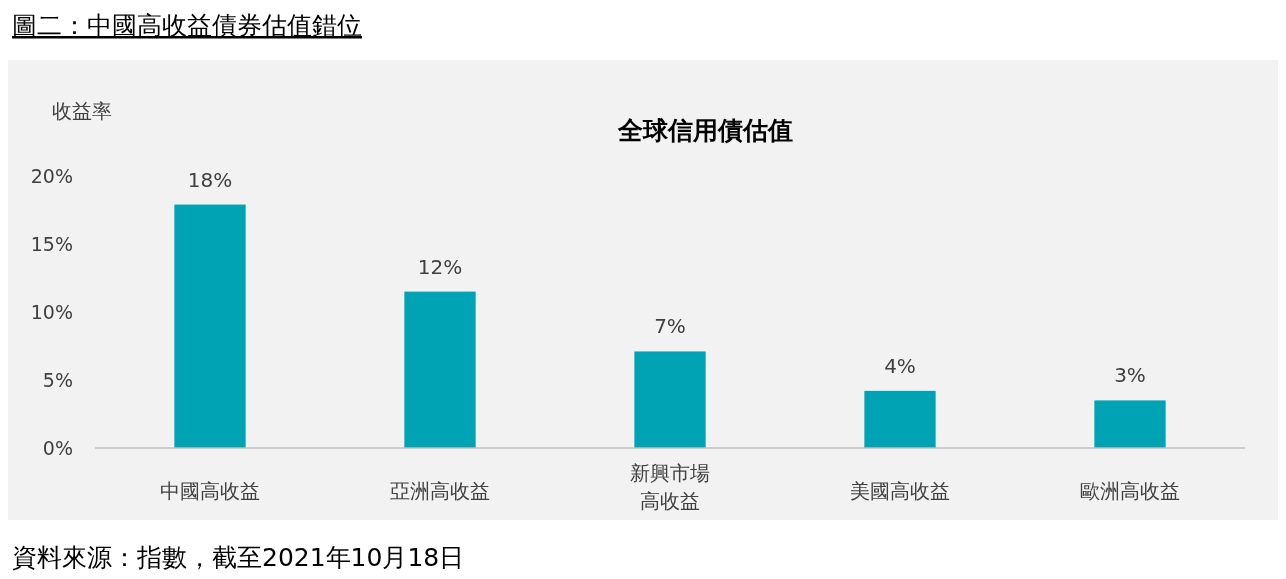 The width and height of the screenshot is (1286, 579). Describe the element at coordinates (1130, 375) in the screenshot. I see `data-label: 3%` at that location.